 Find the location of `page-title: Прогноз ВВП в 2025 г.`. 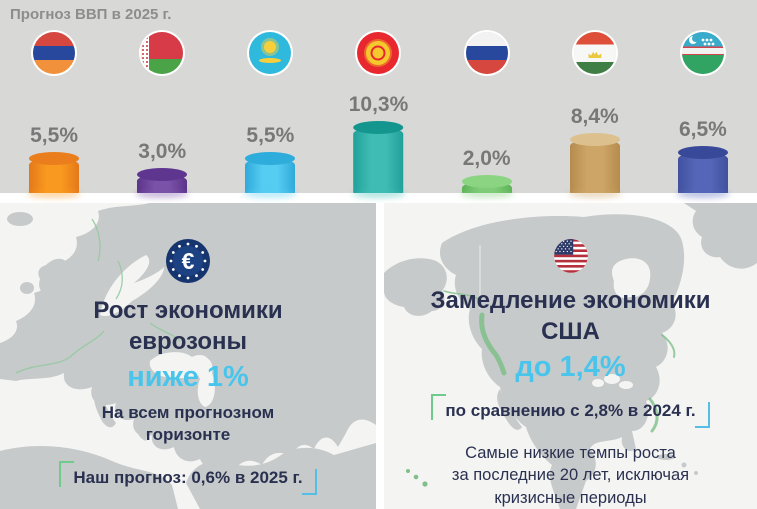

page-title: Прогноз ВВП в 2025 г. is located at coordinates (91, 14).